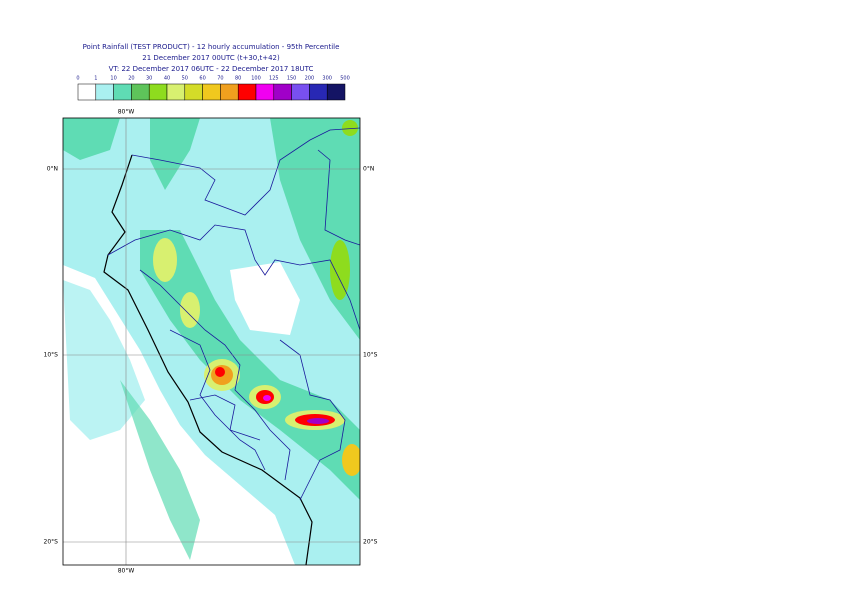 This screenshot has height=600, width=842. Describe the element at coordinates (185, 79) in the screenshot. I see `legend-label: 50` at that location.